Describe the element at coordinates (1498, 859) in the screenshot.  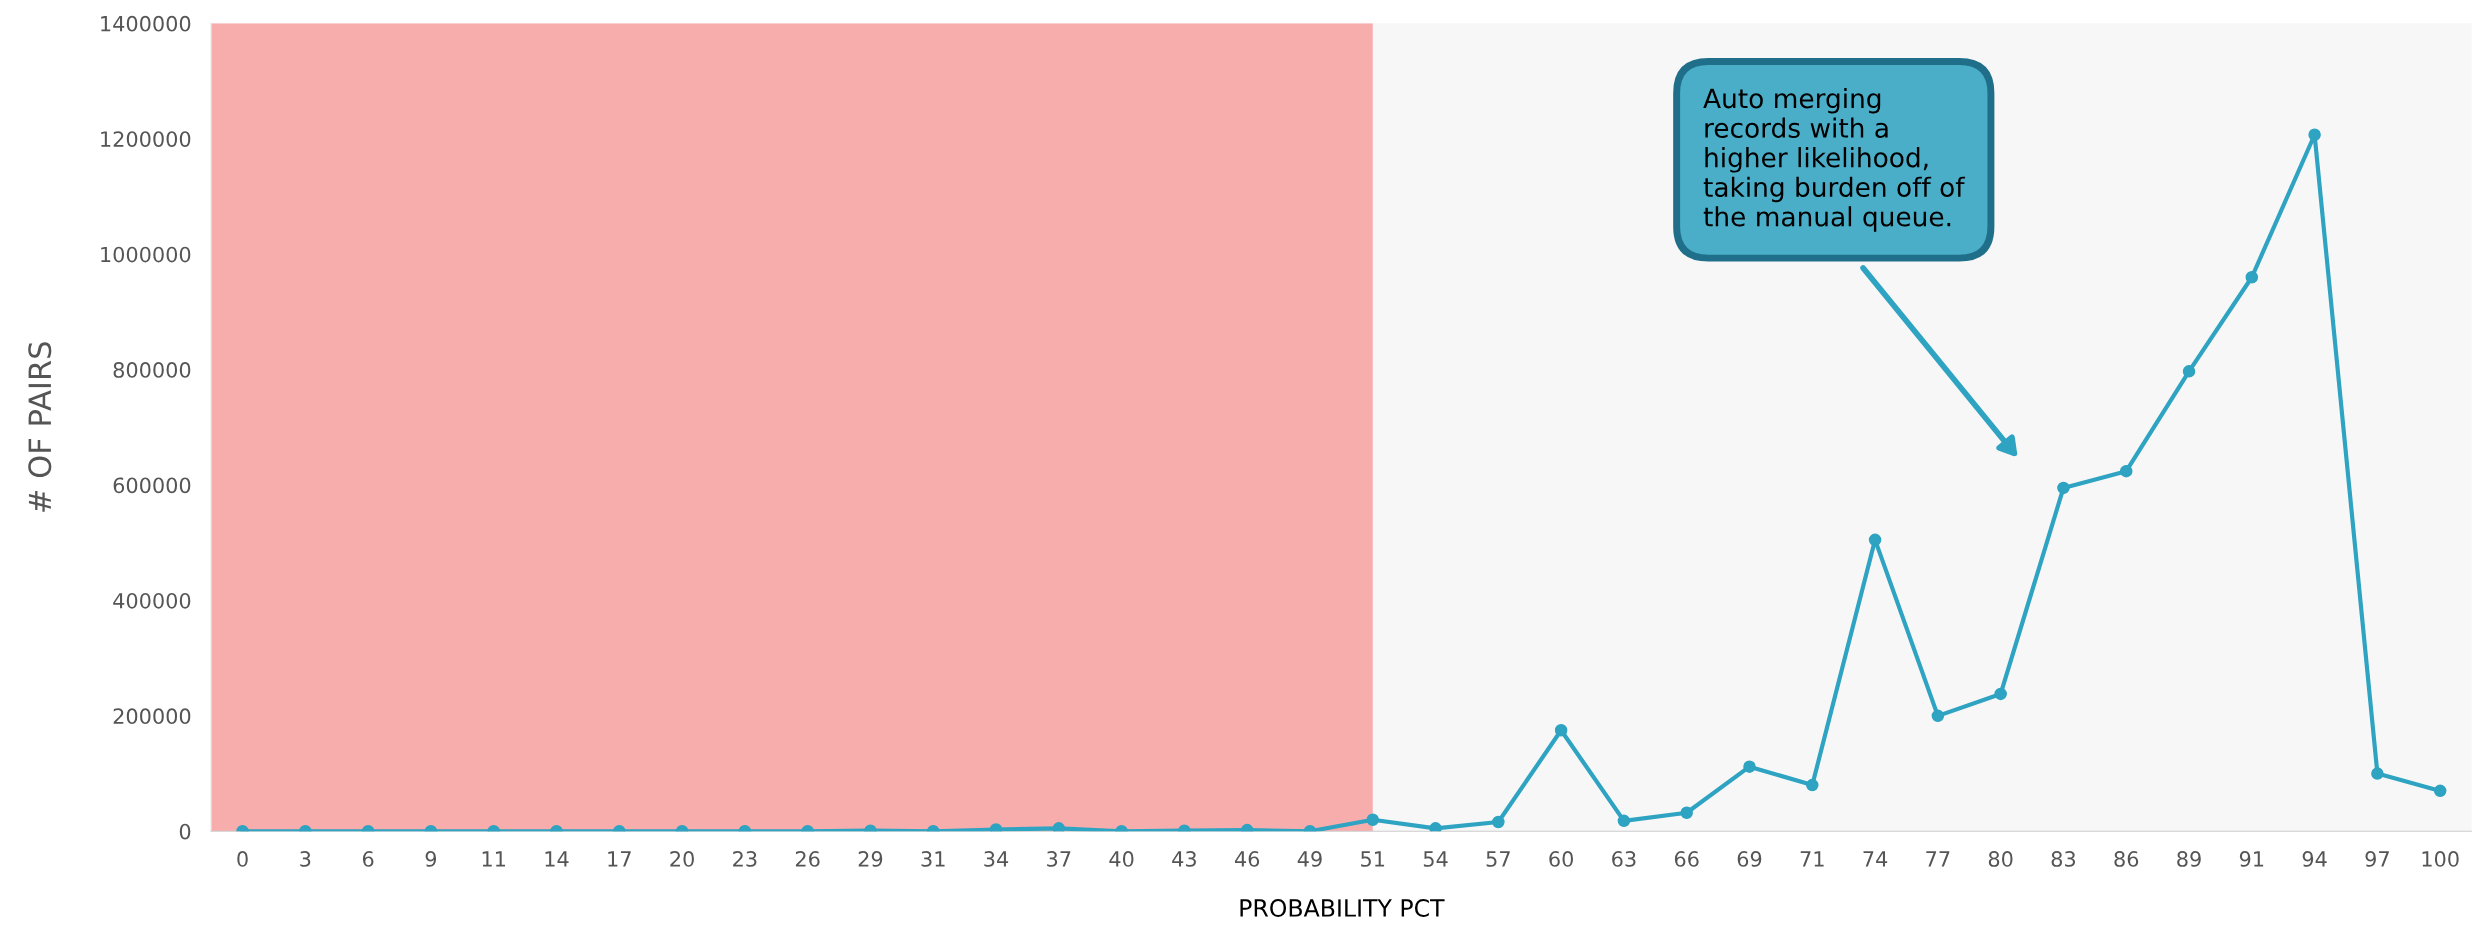
I see `x-tick-label: 57` at that location.